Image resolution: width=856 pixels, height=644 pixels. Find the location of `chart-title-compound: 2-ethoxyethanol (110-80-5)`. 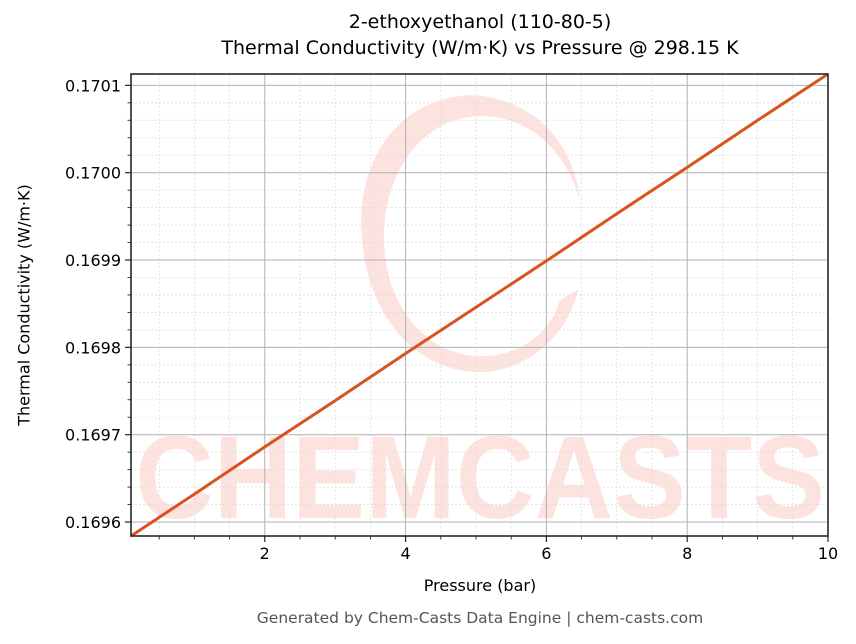

chart-title-compound: 2-ethoxyethanol (110-80-5) is located at coordinates (480, 22).